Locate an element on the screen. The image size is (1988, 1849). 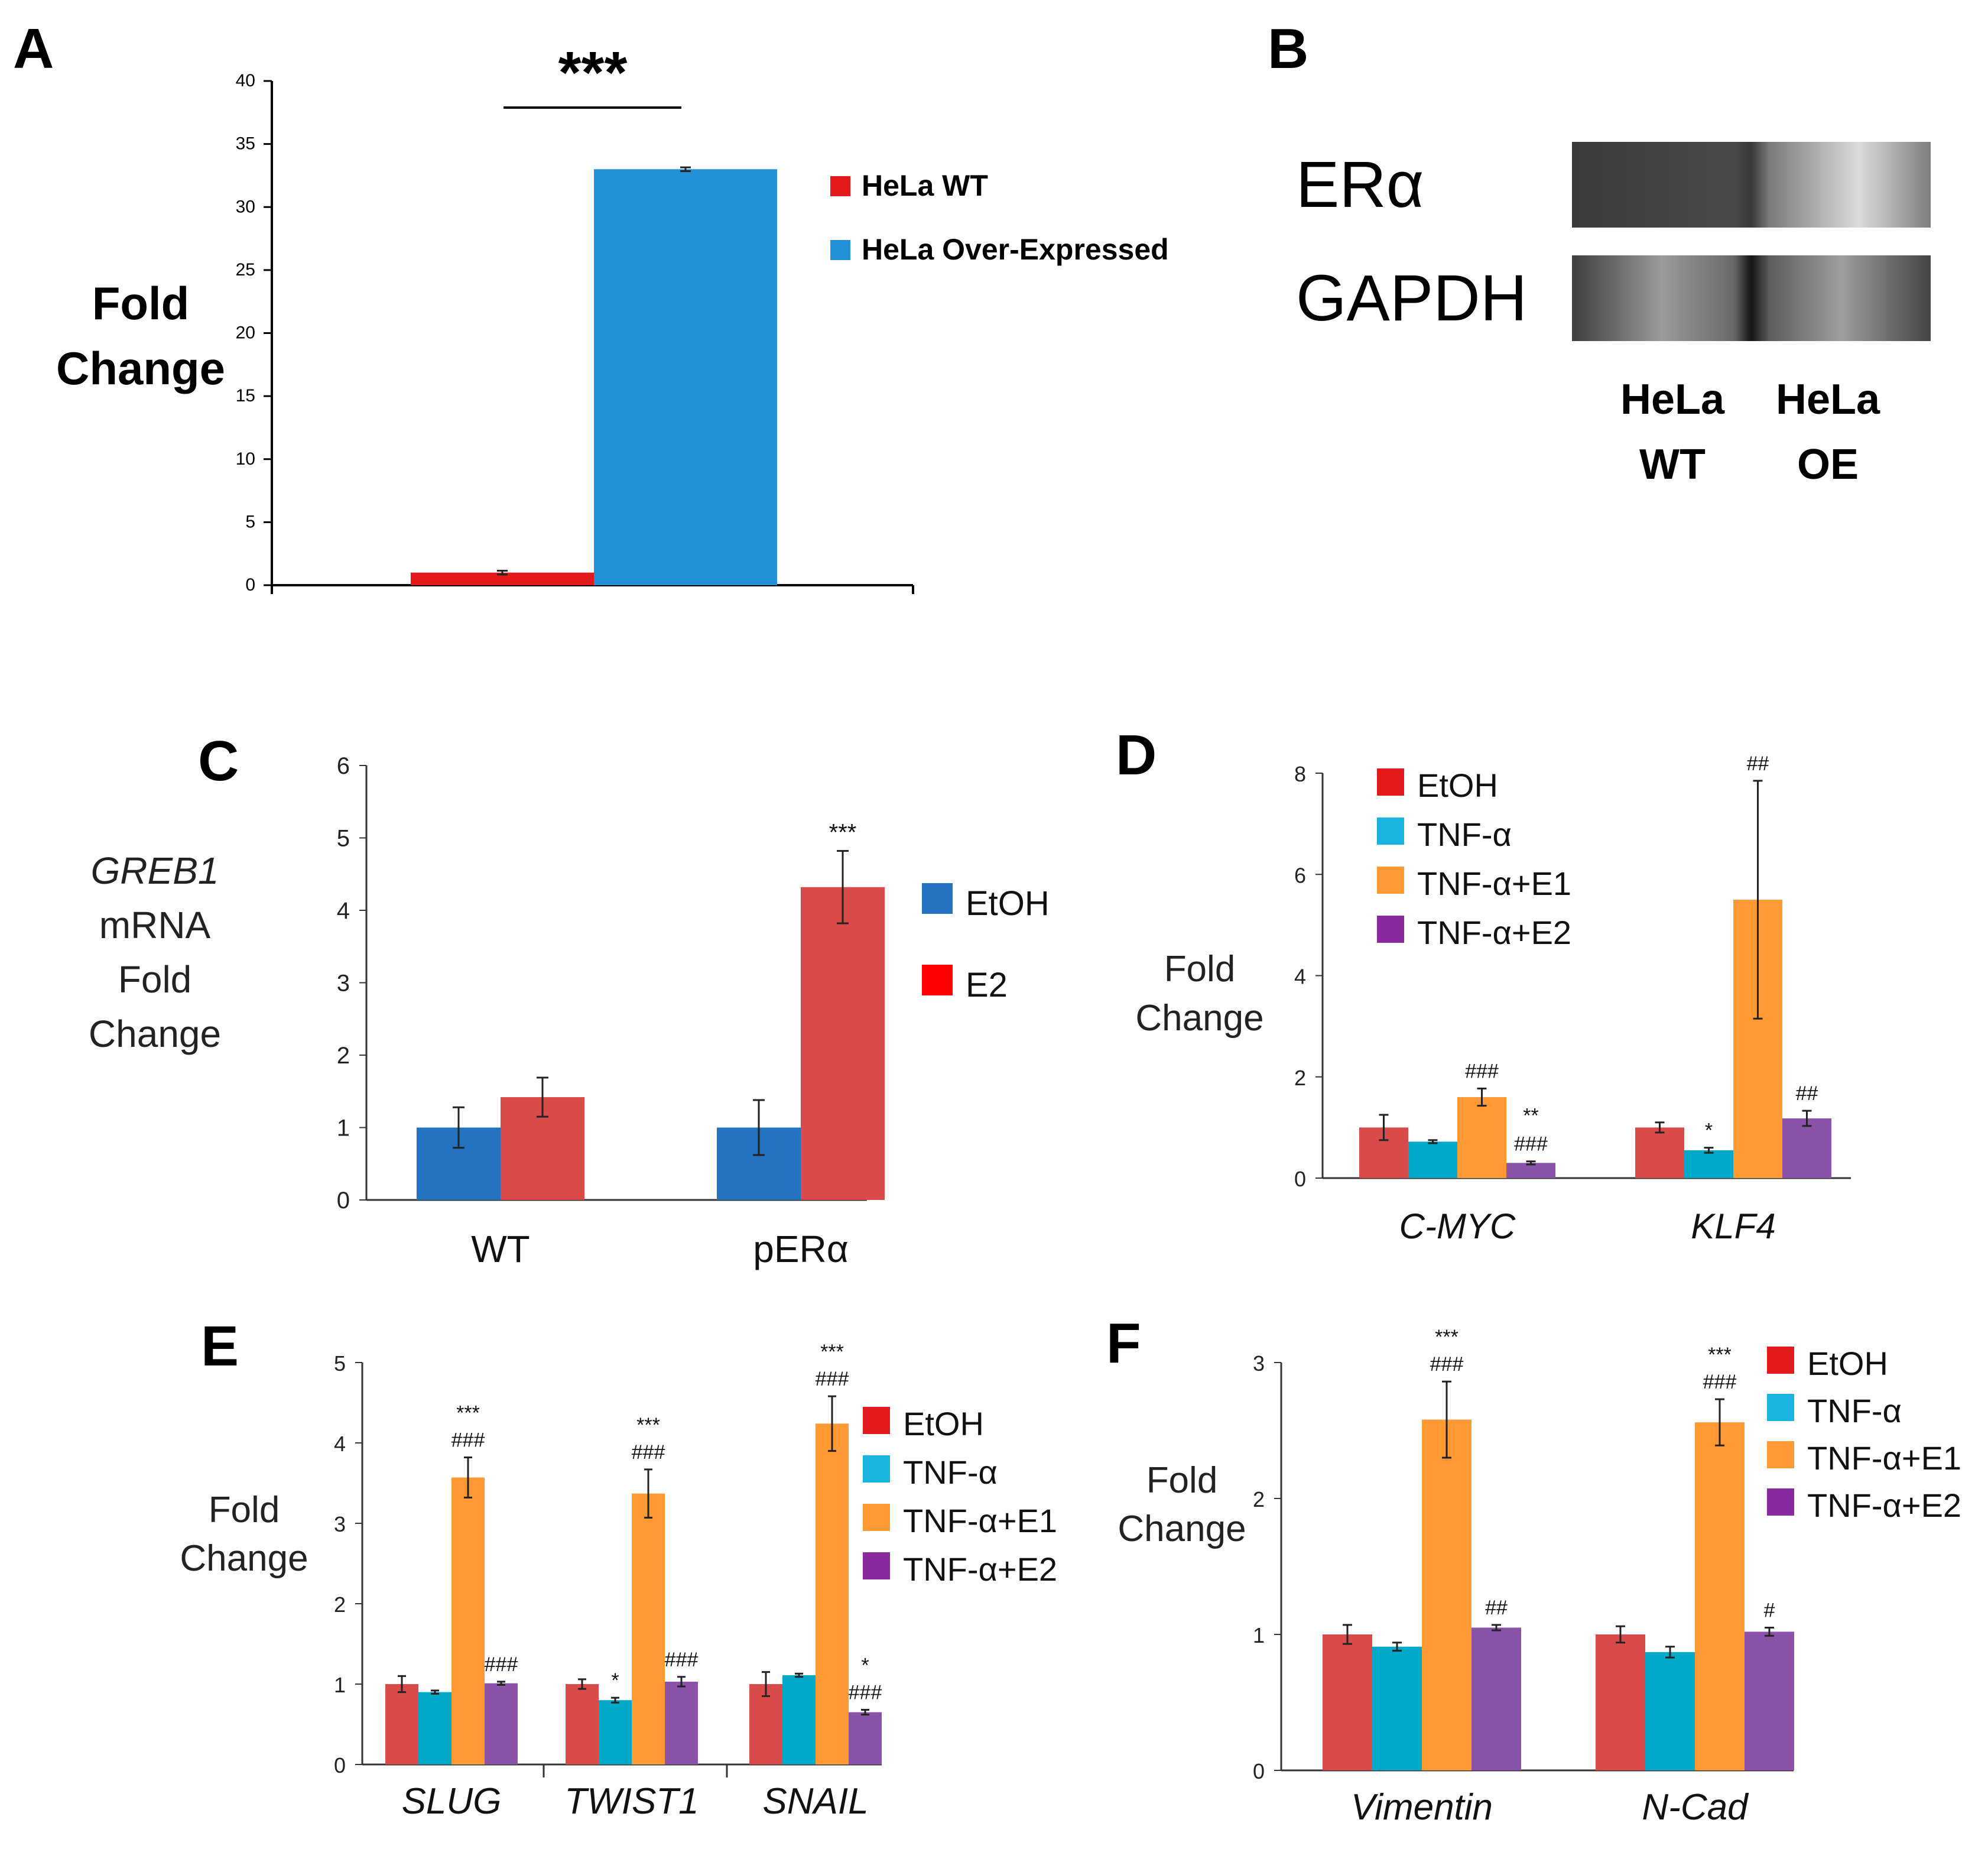
d-error-bar-c-myc-tnf-alpha is located at coordinates (1433, 1141).